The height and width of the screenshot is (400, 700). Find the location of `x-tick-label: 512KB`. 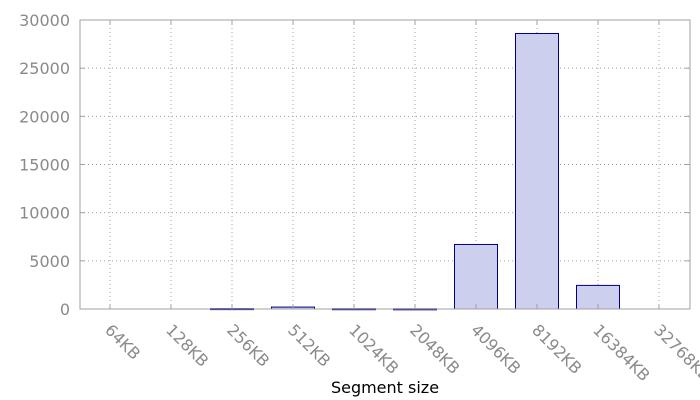

x-tick-label: 512KB is located at coordinates (309, 345).